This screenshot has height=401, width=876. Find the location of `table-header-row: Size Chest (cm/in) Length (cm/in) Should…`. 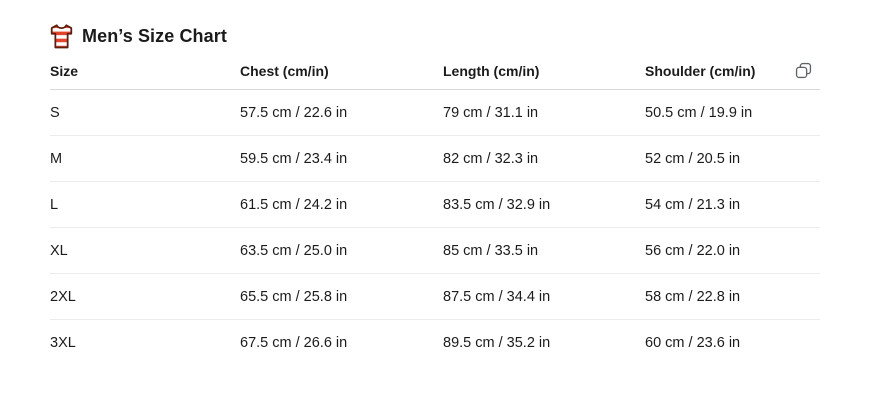

table-header-row: Size Chest (cm/in) Length (cm/in) Should… is located at coordinates (435, 71).